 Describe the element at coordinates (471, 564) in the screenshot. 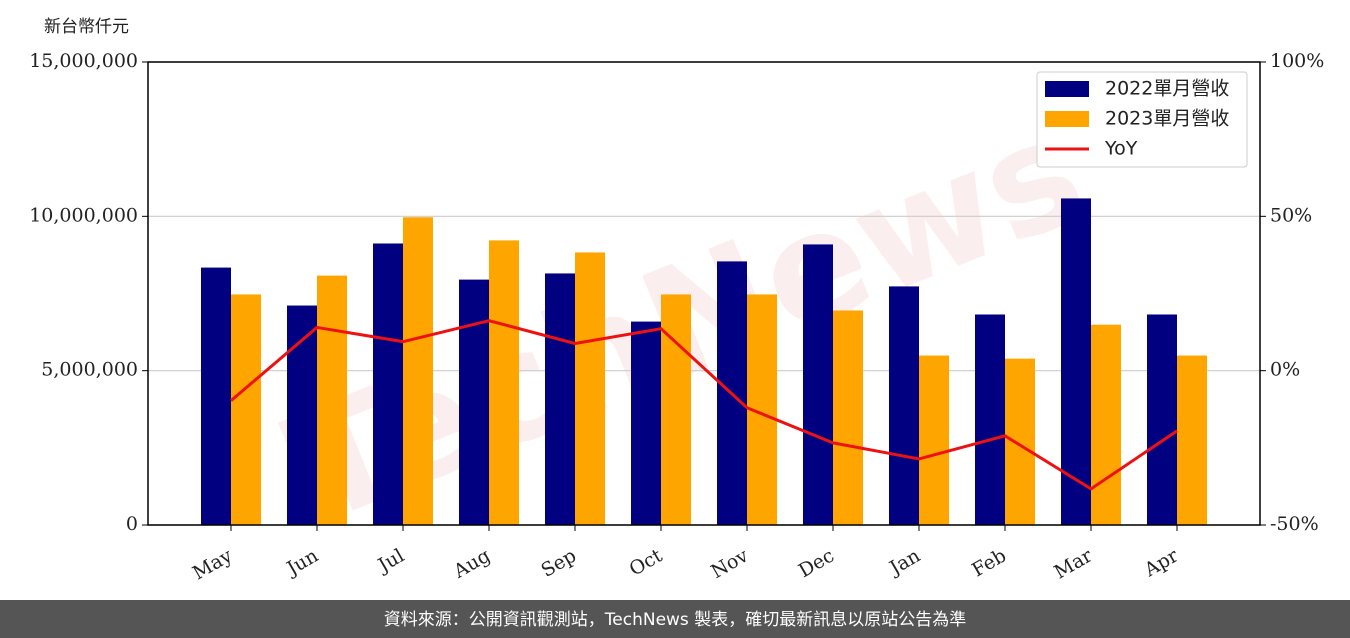

I see `x-tick-label: Aug` at that location.